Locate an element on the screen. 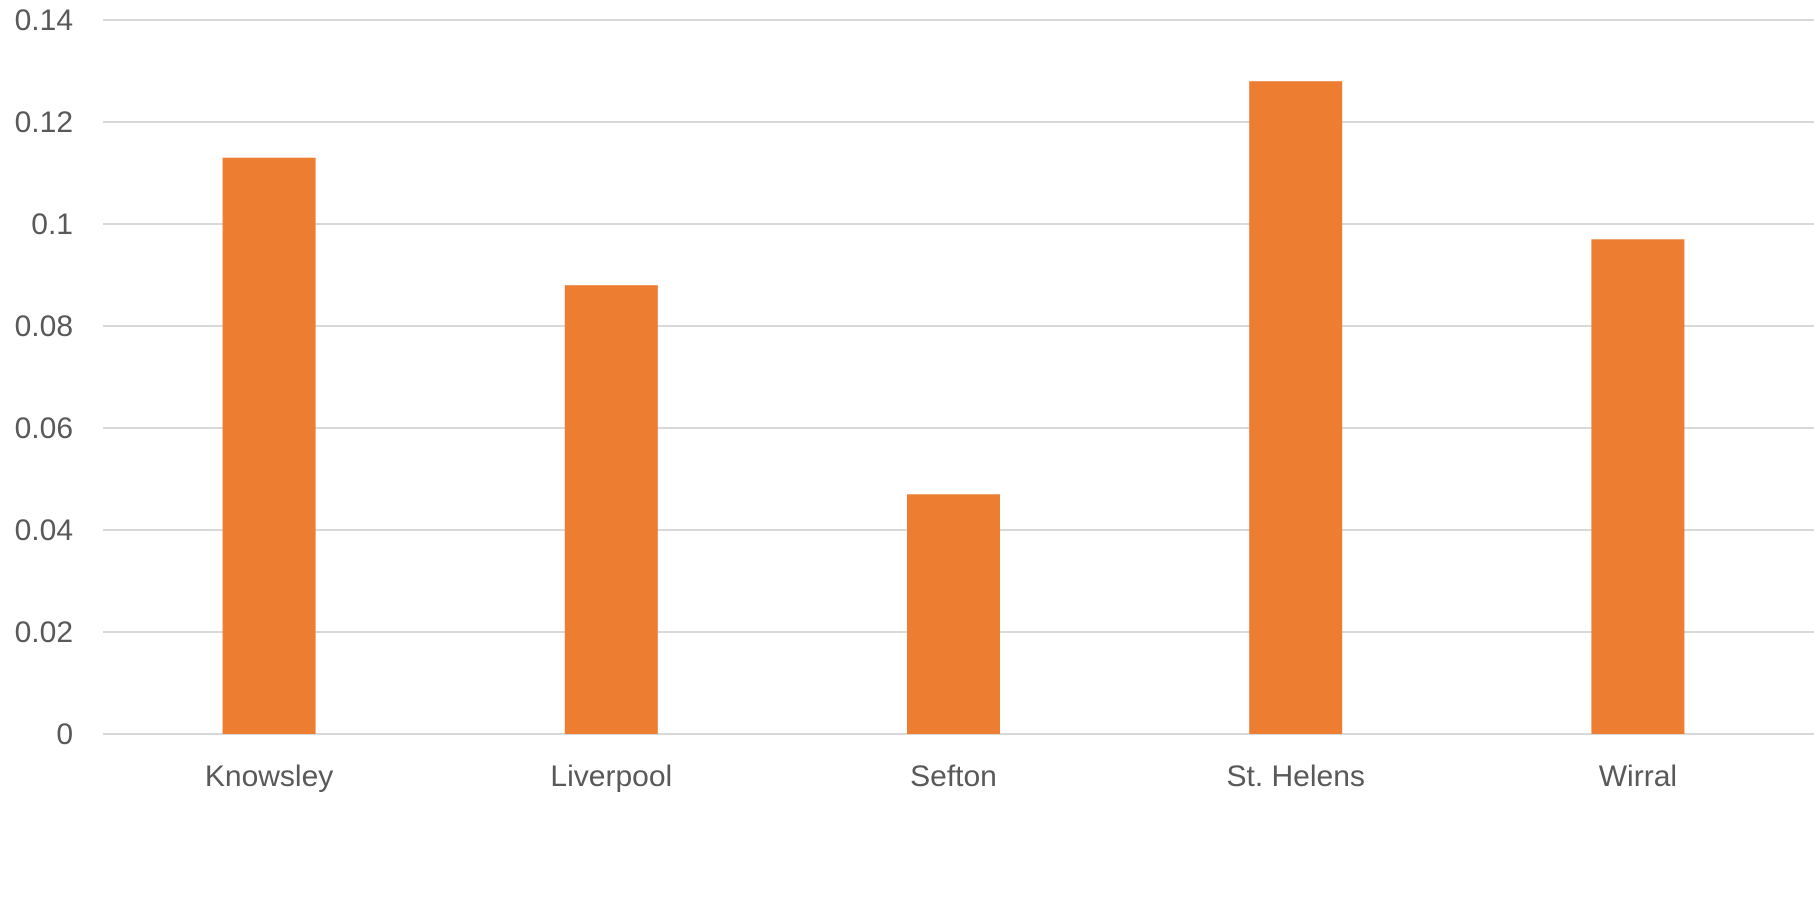  y-axis-tick-labels: 0 0.02 0.04 0.06 0.08 0.1 0.12 0.14 is located at coordinates (44, 377).